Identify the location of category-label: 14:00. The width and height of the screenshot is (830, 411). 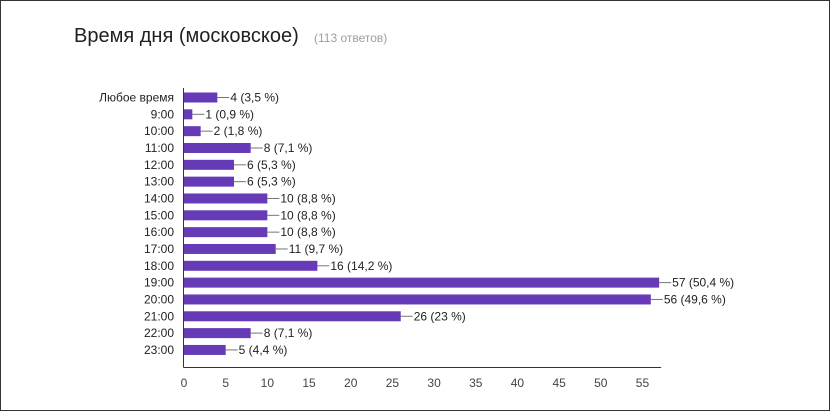
(159, 198).